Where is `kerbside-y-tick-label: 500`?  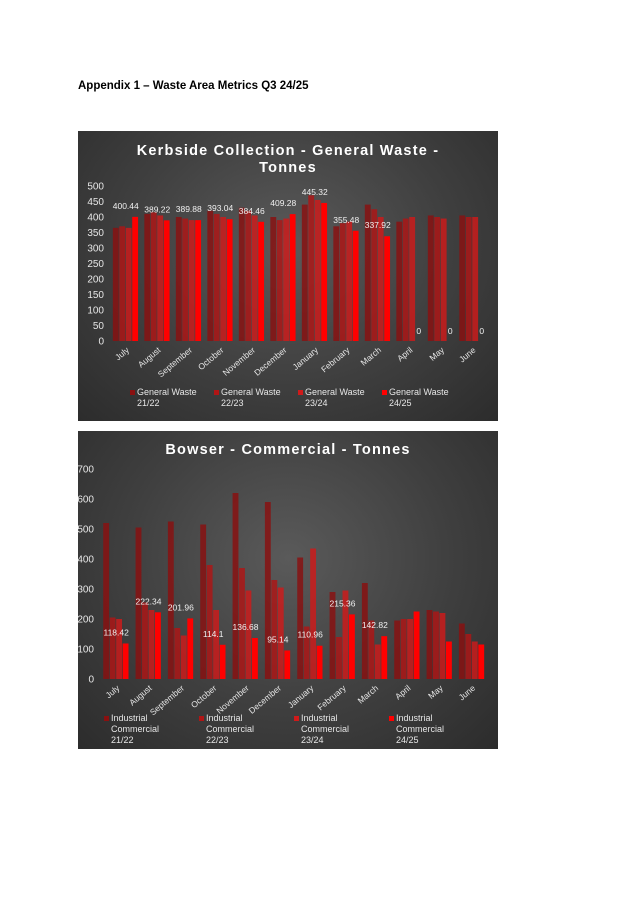
kerbside-y-tick-label: 500 is located at coordinates (95, 187).